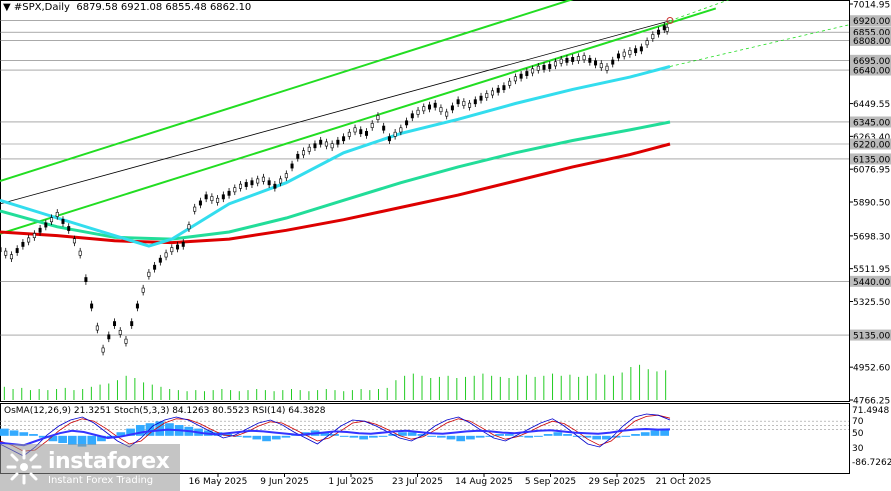 The height and width of the screenshot is (491, 891). I want to click on y-tick-label: 6920.00, so click(871, 22).